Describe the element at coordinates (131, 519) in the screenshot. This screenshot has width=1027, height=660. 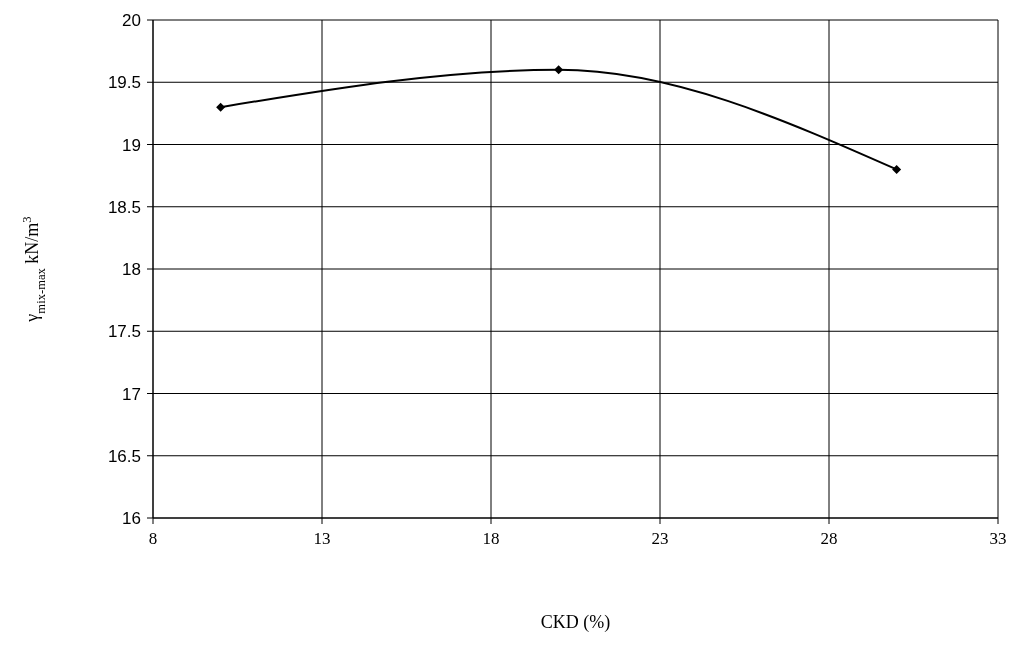
I see `y-tick-label: 16` at that location.